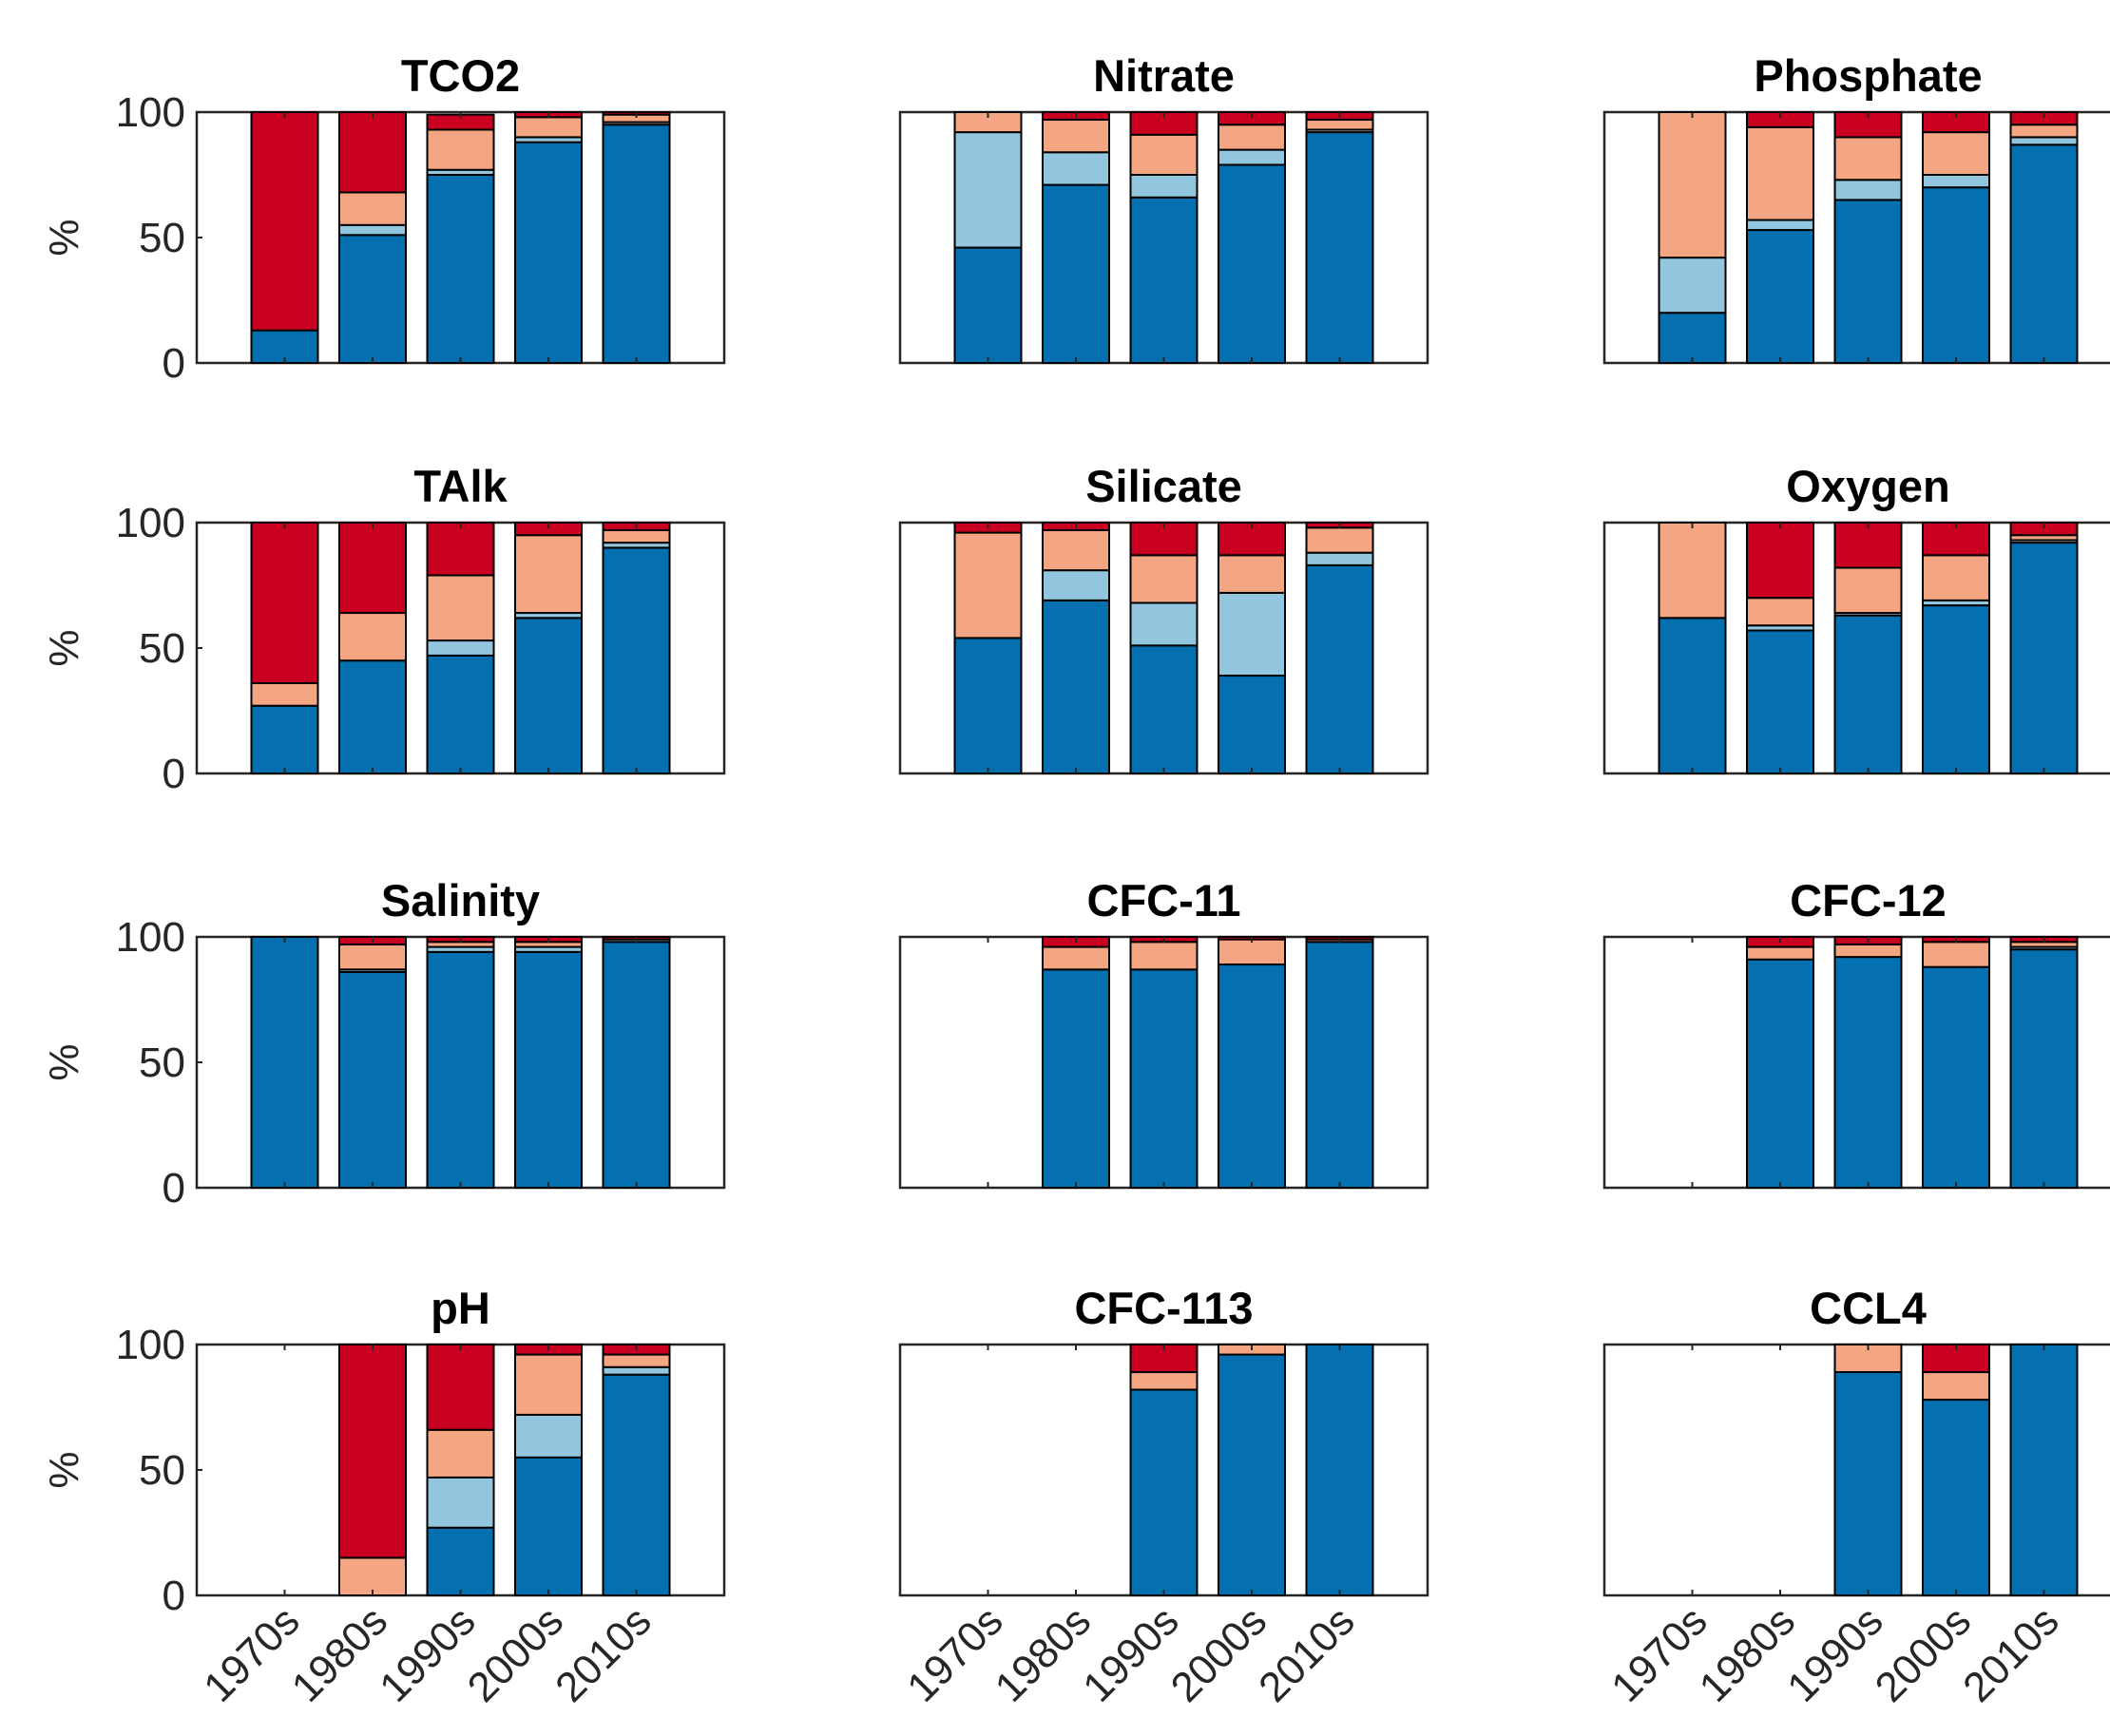 The width and height of the screenshot is (2110, 1736). Describe the element at coordinates (1867, 486) in the screenshot. I see `panel-title: Oxygen` at that location.